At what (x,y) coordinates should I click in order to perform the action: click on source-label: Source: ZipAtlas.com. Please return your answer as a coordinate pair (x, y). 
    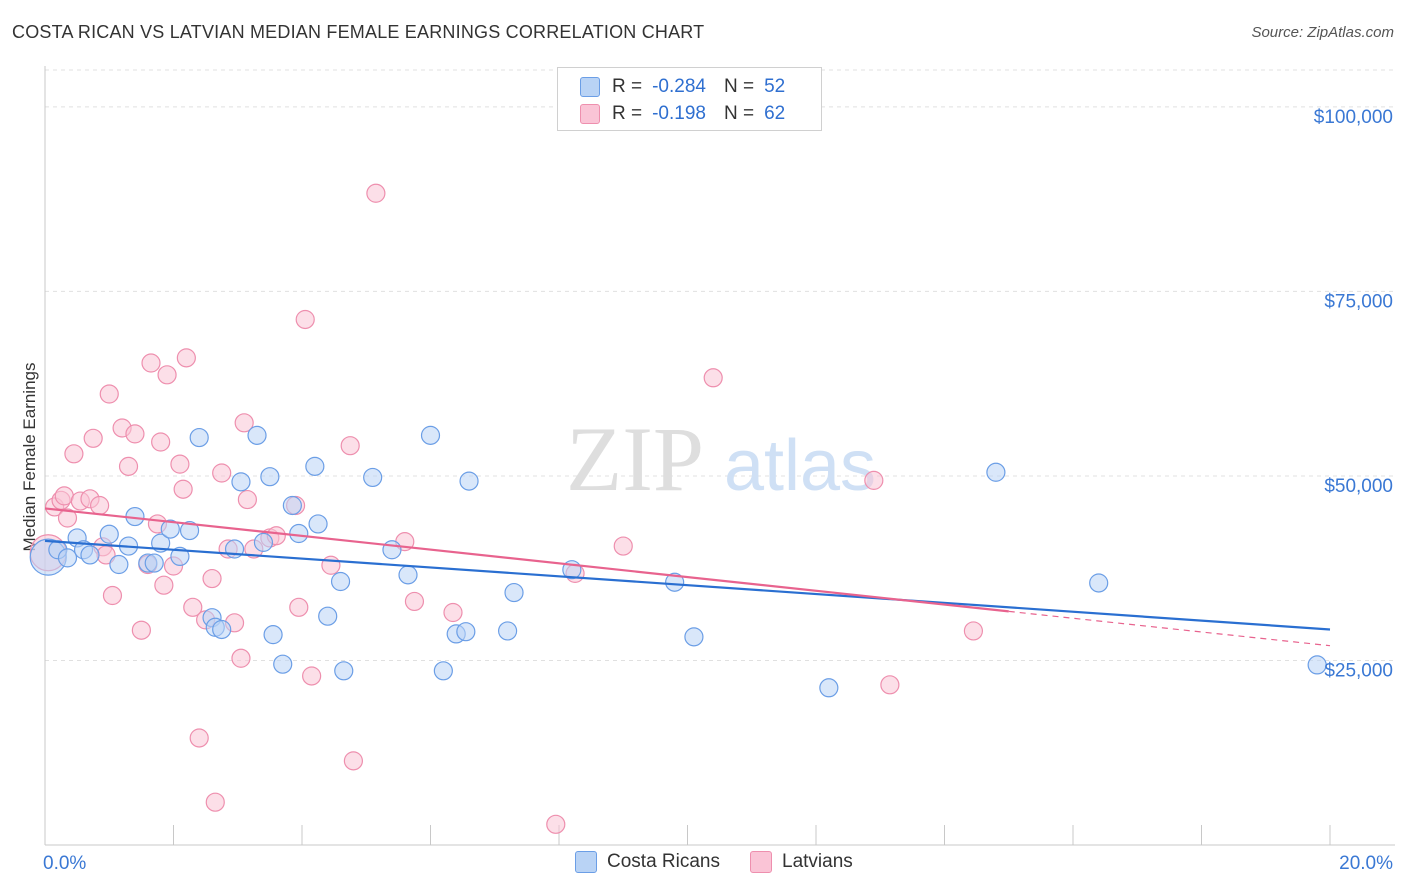
    Looking at the image, I should click on (1322, 32).